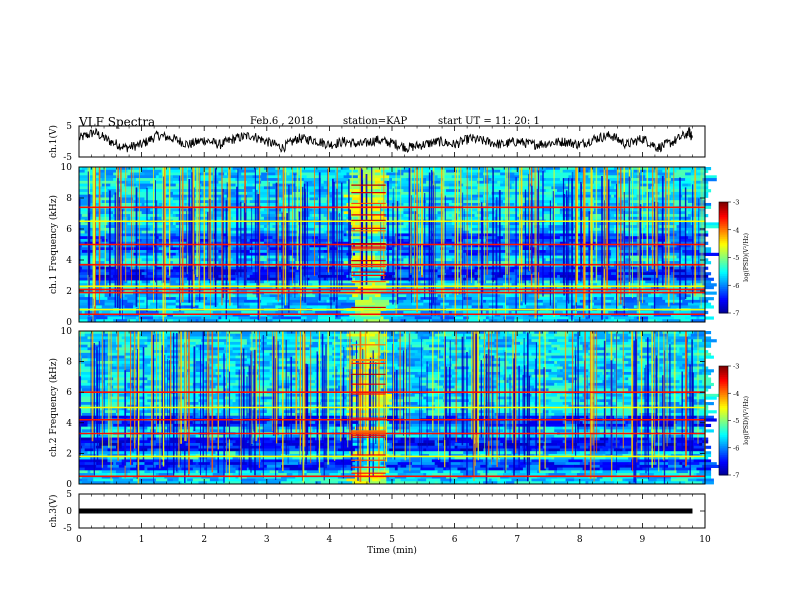  I want to click on ch1-y-tick-label: 2, so click(69, 292).